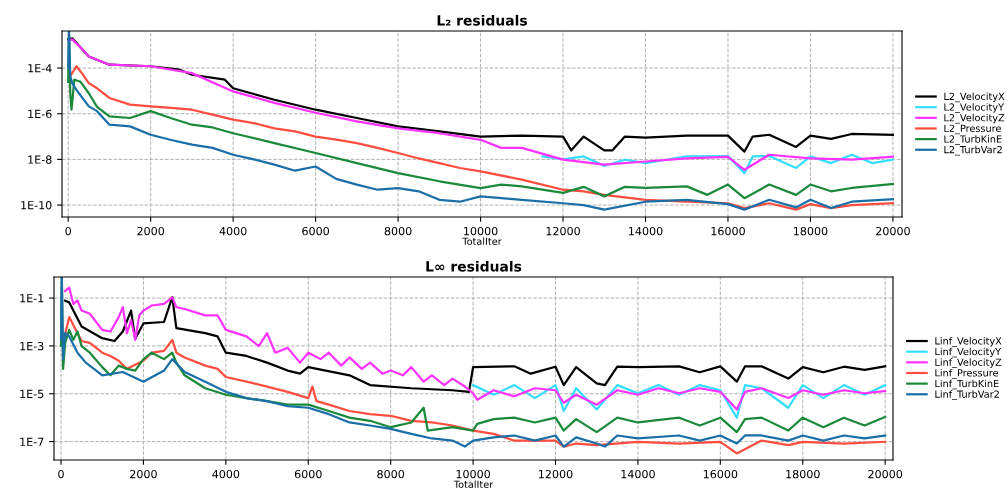 Image resolution: width=1007 pixels, height=491 pixels. Describe the element at coordinates (974, 108) in the screenshot. I see `legend-label: L2_VelocityY` at that location.